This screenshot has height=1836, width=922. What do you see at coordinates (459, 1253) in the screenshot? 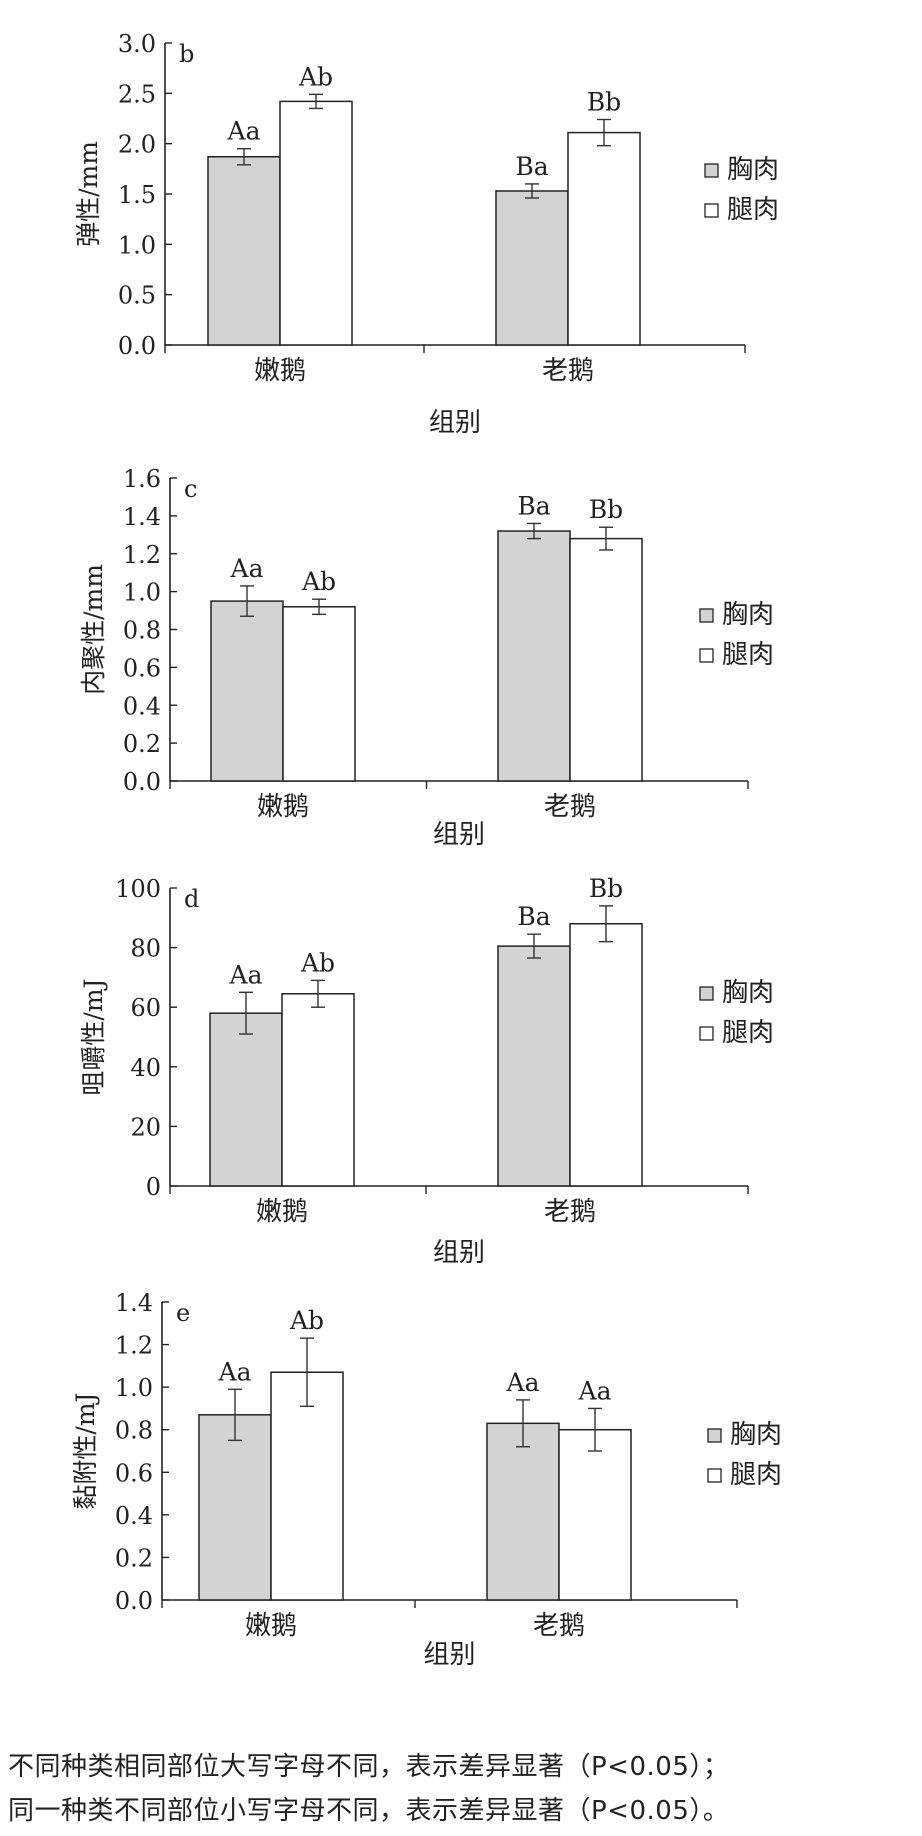
I see `chart-d-x-axis-title: 组别` at bounding box center [459, 1253].